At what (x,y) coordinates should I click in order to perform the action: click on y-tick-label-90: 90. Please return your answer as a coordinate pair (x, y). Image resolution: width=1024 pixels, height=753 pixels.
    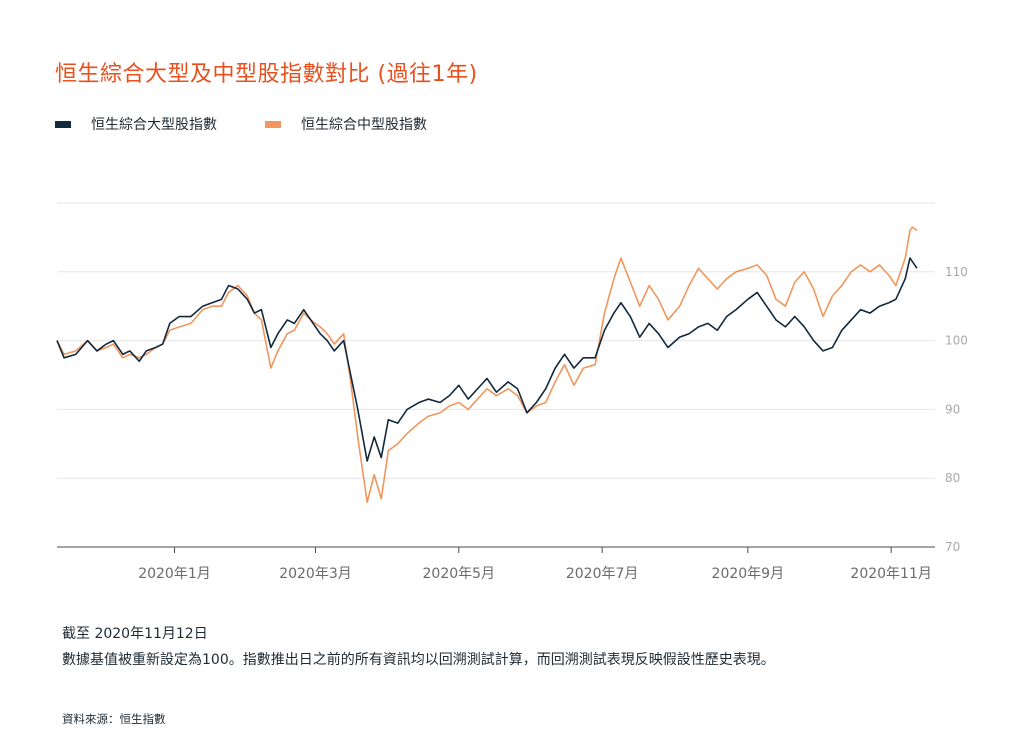
    Looking at the image, I should click on (952, 409).